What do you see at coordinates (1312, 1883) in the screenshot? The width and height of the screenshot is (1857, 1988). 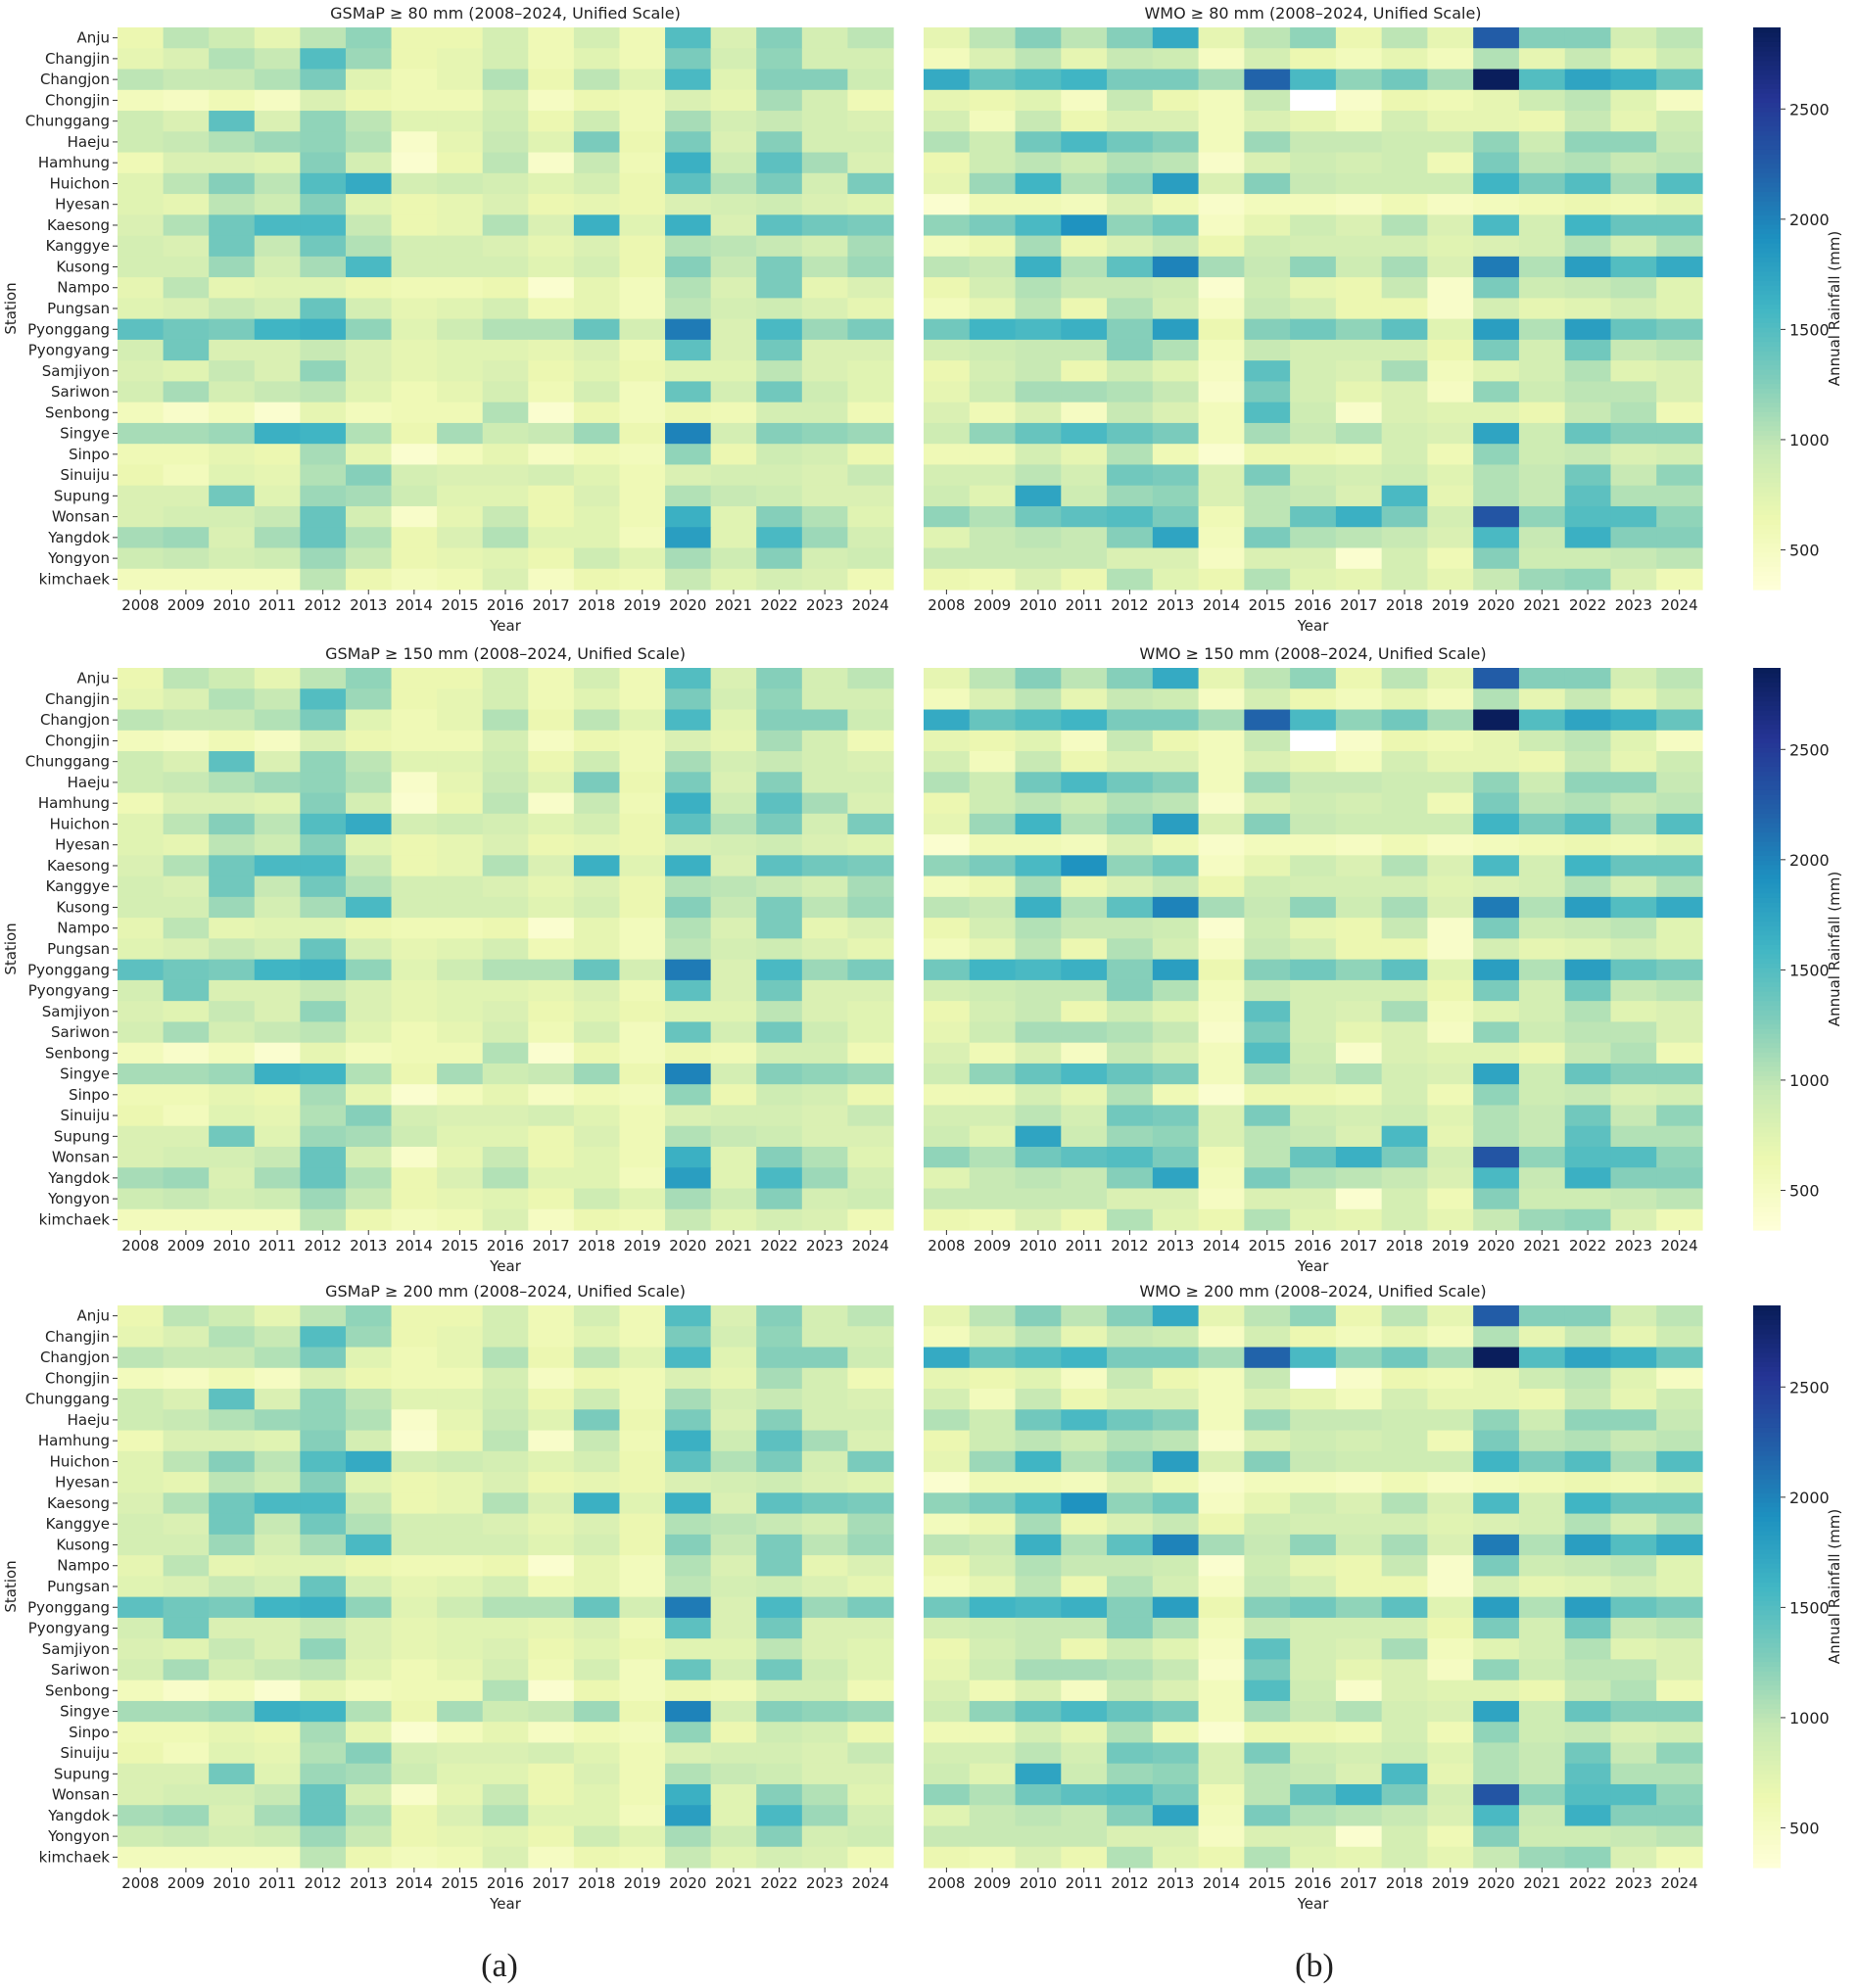 I see `x-tick-label: 2016` at bounding box center [1312, 1883].